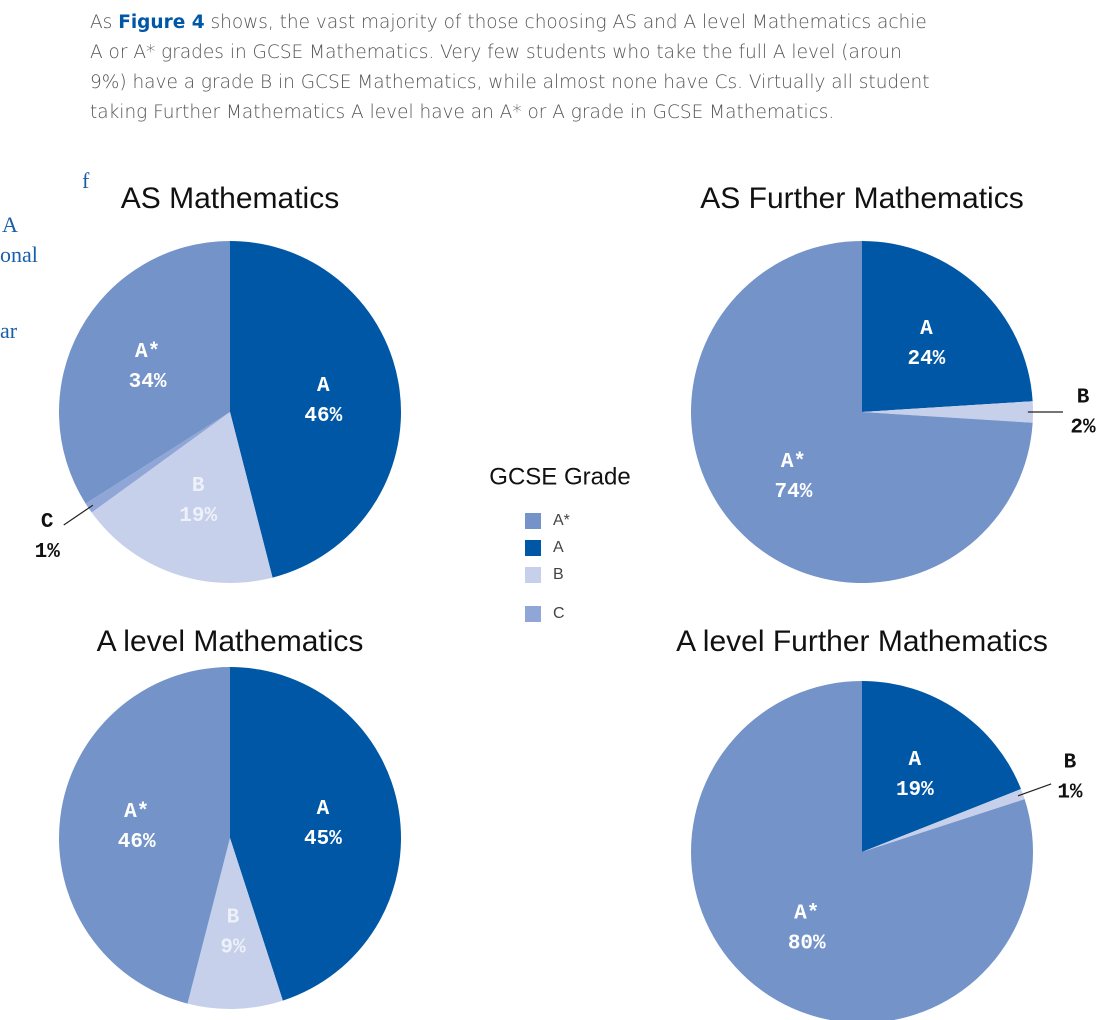 The width and height of the screenshot is (1112, 1020). What do you see at coordinates (1083, 428) in the screenshot?
I see `slice-value: 2%` at bounding box center [1083, 428].